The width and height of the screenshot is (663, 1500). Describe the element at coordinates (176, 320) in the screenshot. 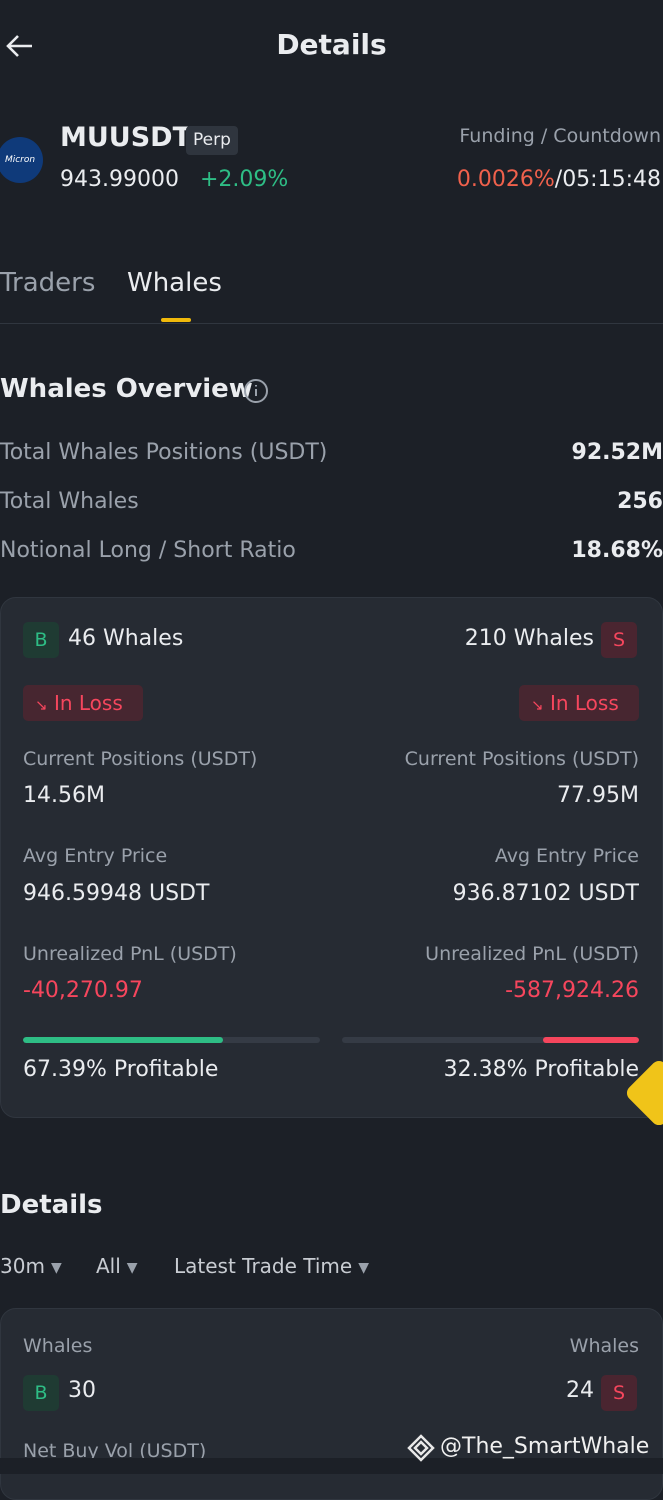

I see `tab-indicator` at that location.